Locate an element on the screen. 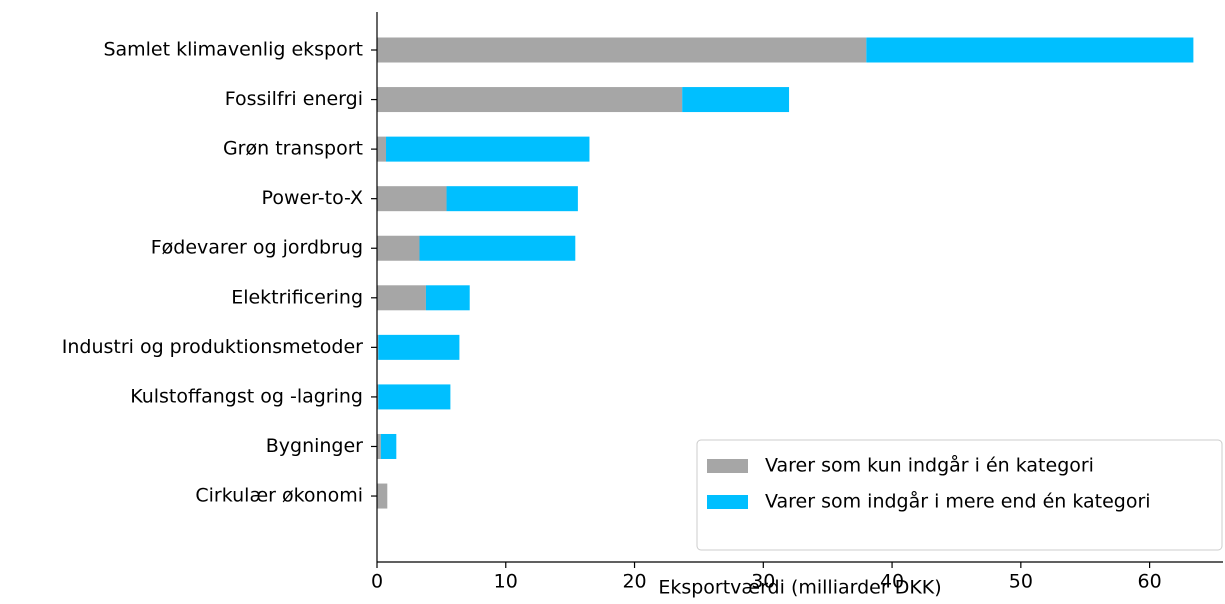  x-tick-label: 50 is located at coordinates (1021, 582).